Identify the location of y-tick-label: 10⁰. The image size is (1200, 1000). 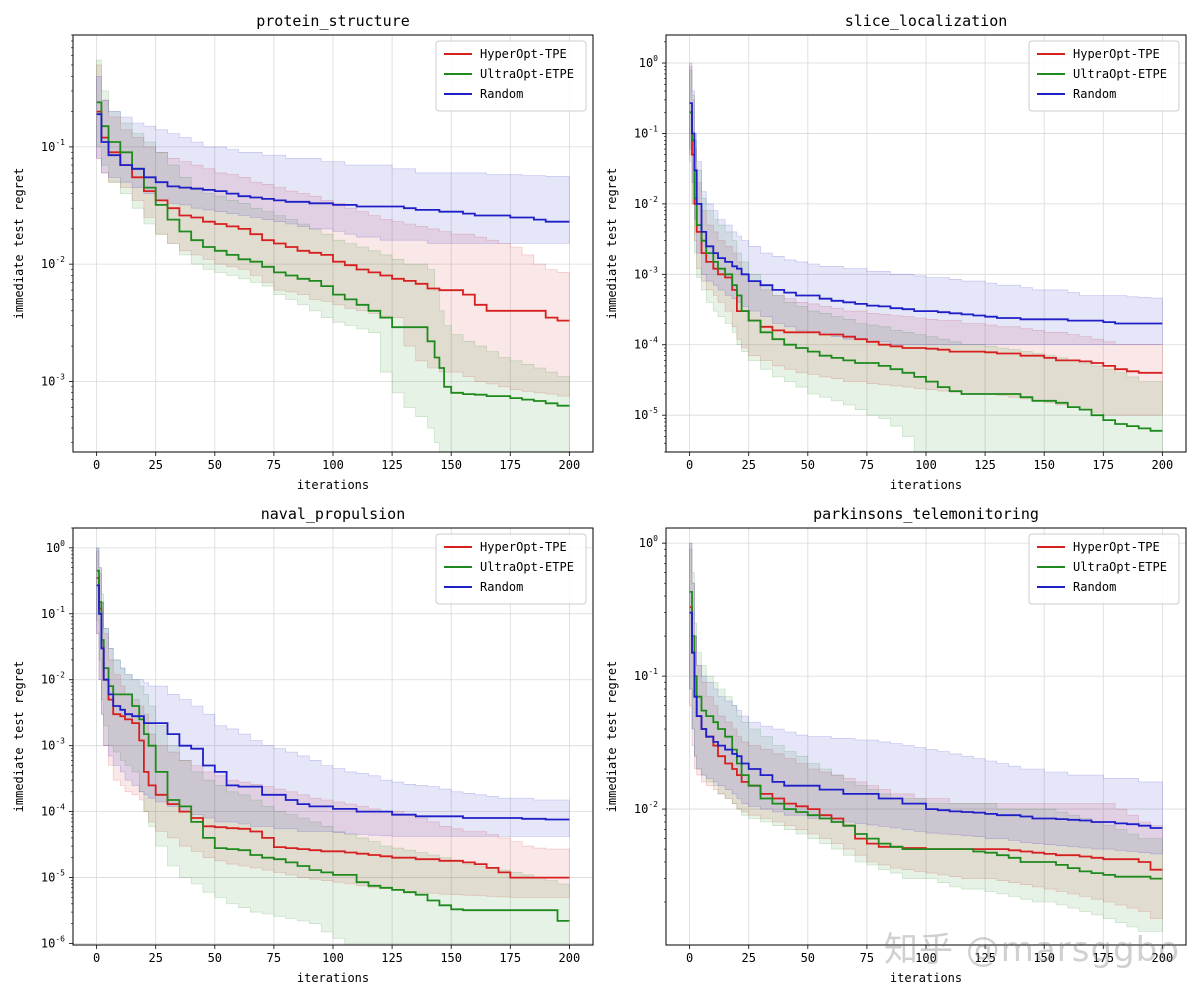
(648, 62).